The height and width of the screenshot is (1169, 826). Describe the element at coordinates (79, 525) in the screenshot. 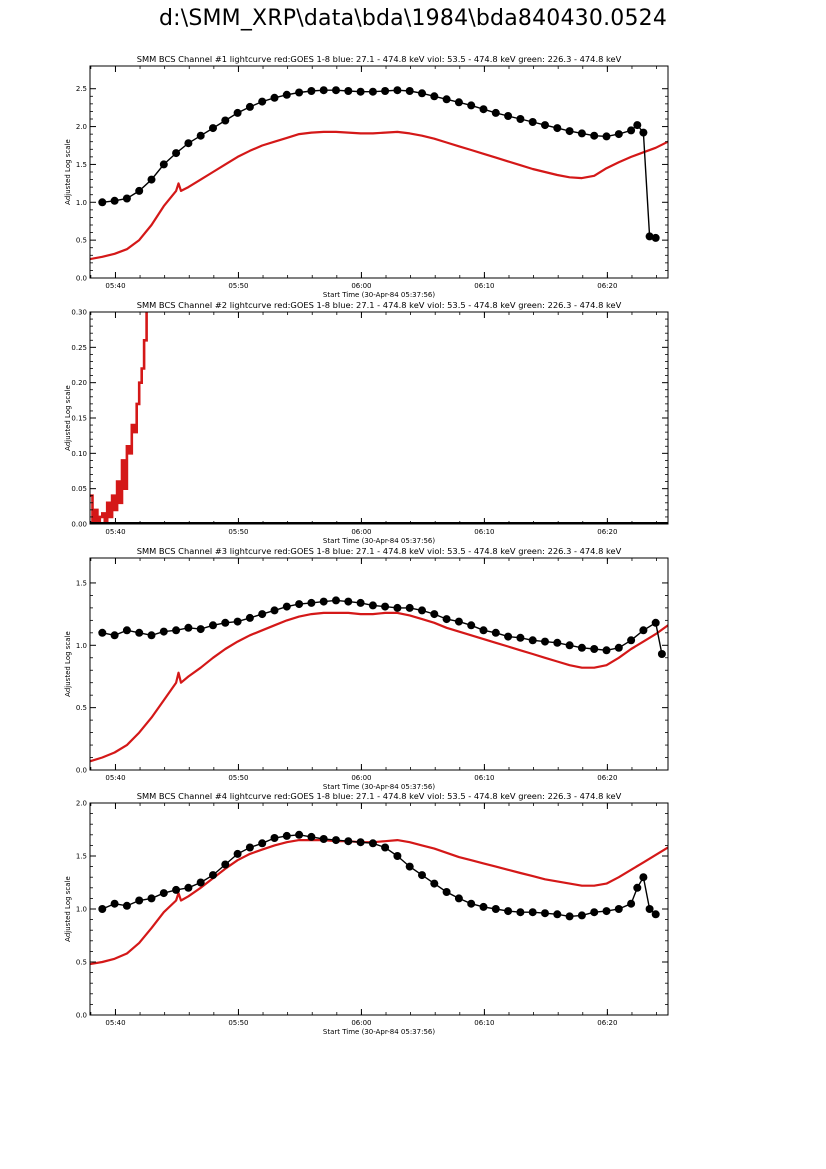

I see `y-tick-label: 0.00` at that location.